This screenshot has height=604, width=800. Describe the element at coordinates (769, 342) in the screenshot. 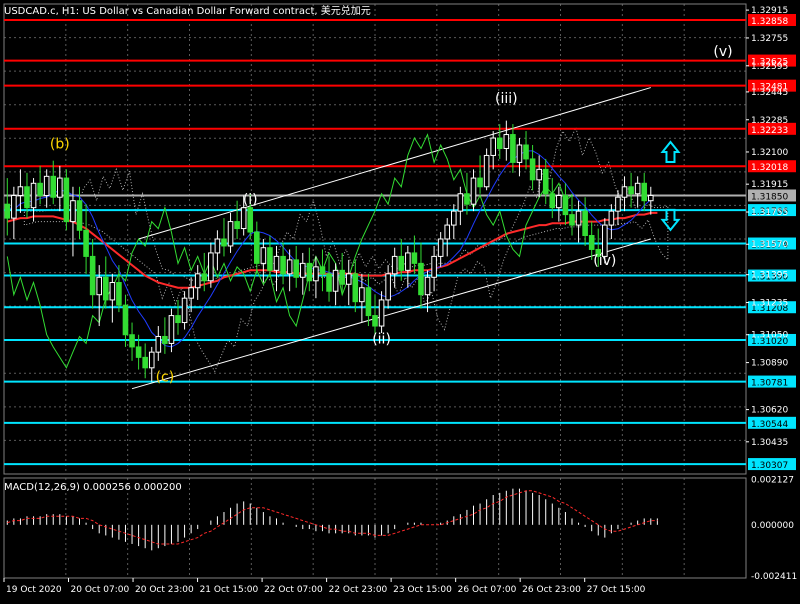

I see `support-level-label: 1.31020` at that location.